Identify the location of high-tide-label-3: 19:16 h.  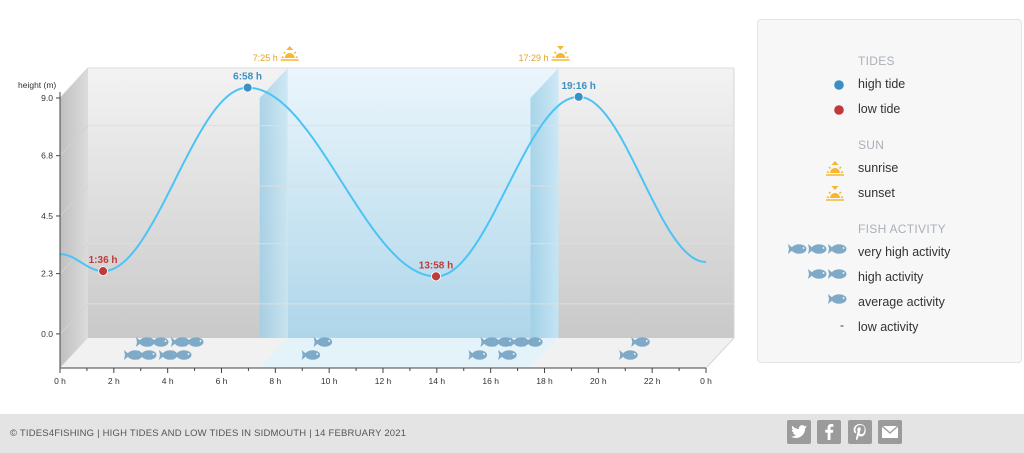
(578, 86).